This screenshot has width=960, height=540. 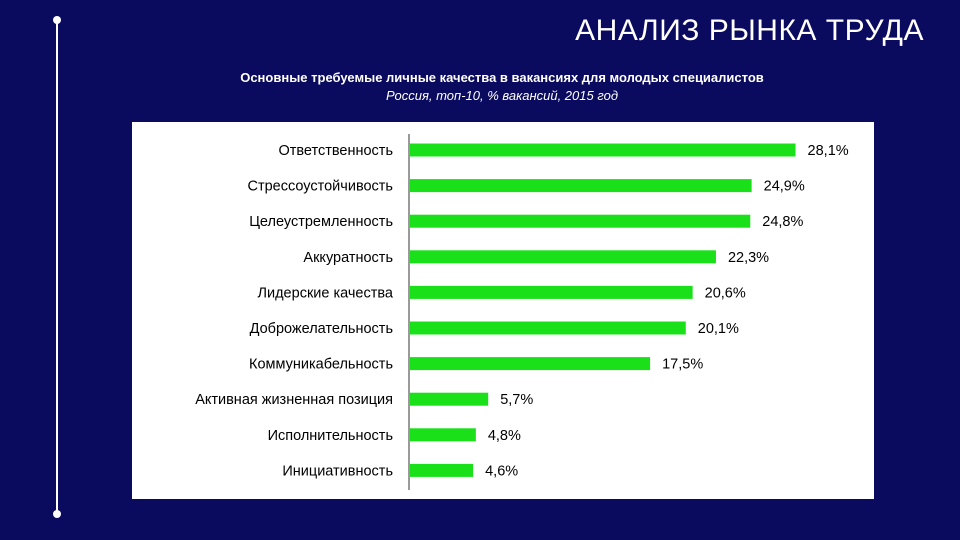 I want to click on category-label: Исполнительность, so click(x=330, y=436).